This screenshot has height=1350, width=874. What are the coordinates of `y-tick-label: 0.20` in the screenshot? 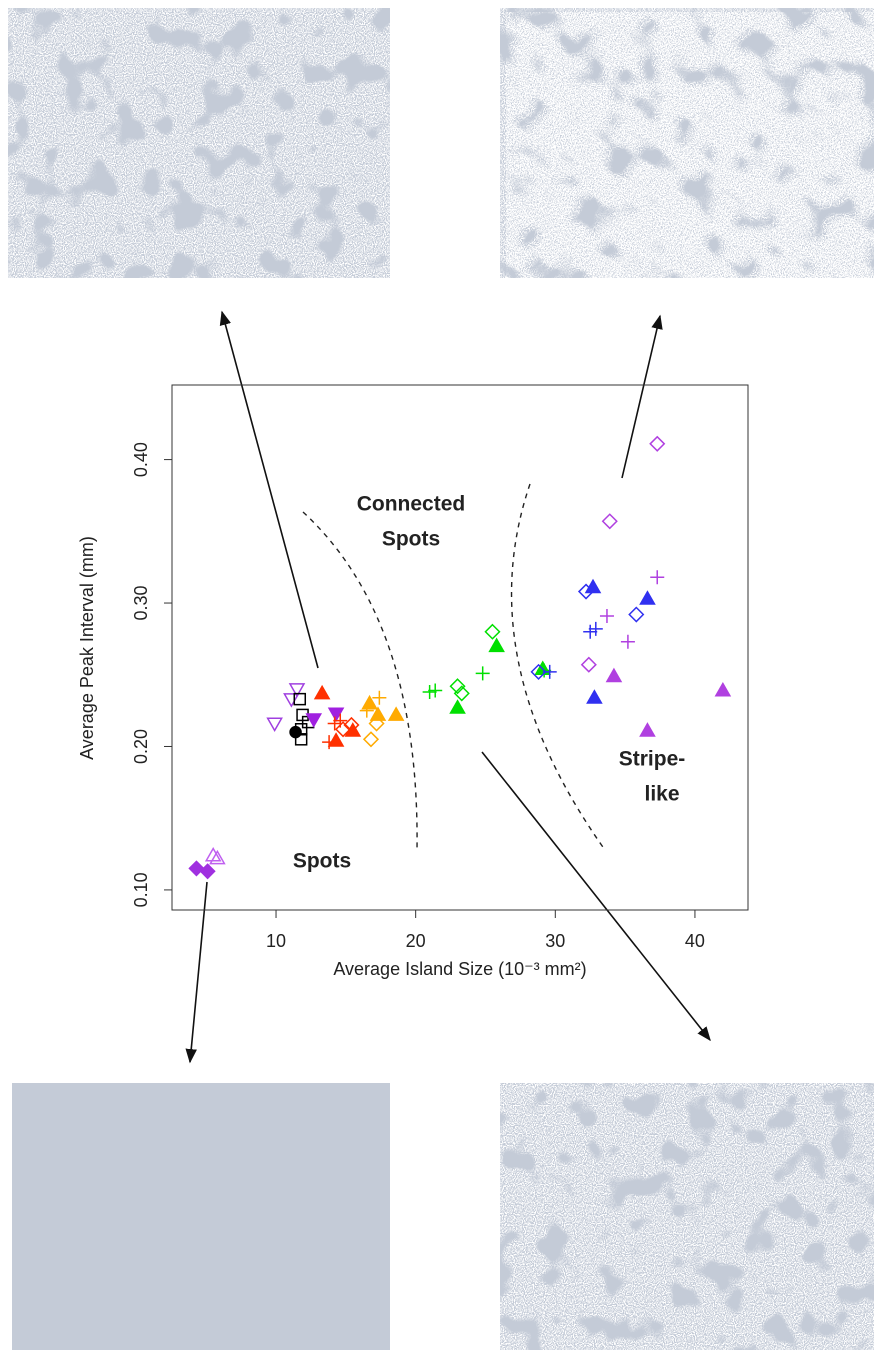 It's located at (141, 746).